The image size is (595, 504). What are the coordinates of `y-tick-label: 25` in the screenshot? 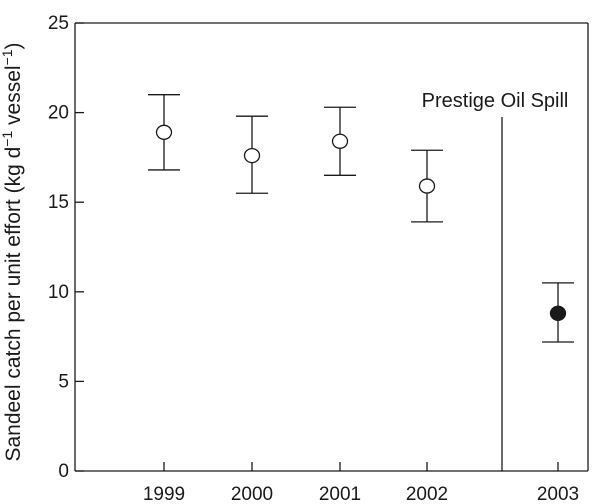 It's located at (58, 23).